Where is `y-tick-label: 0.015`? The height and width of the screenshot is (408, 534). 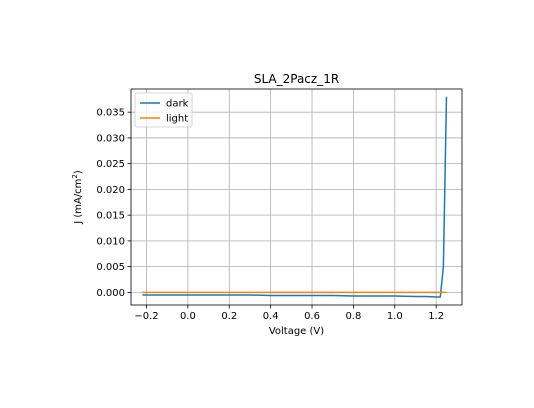 y-tick-label: 0.015 is located at coordinates (110, 216).